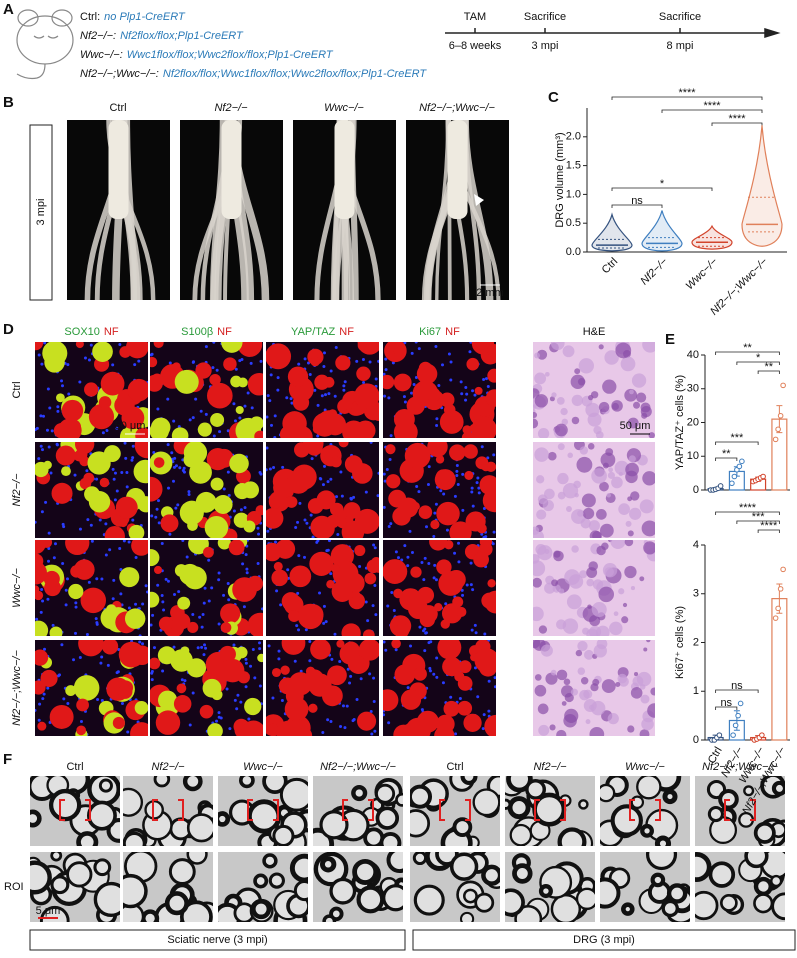  What do you see at coordinates (17, 688) in the screenshot?
I see `row-label: Nf2−/−;Wwc−/−` at bounding box center [17, 688].